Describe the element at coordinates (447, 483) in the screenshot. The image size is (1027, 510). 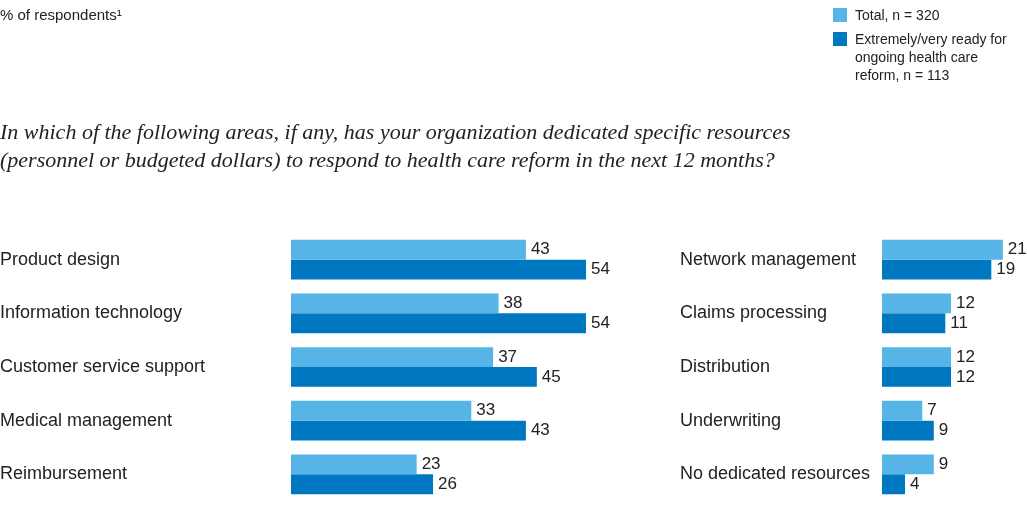
I see `data-label: 26` at that location.